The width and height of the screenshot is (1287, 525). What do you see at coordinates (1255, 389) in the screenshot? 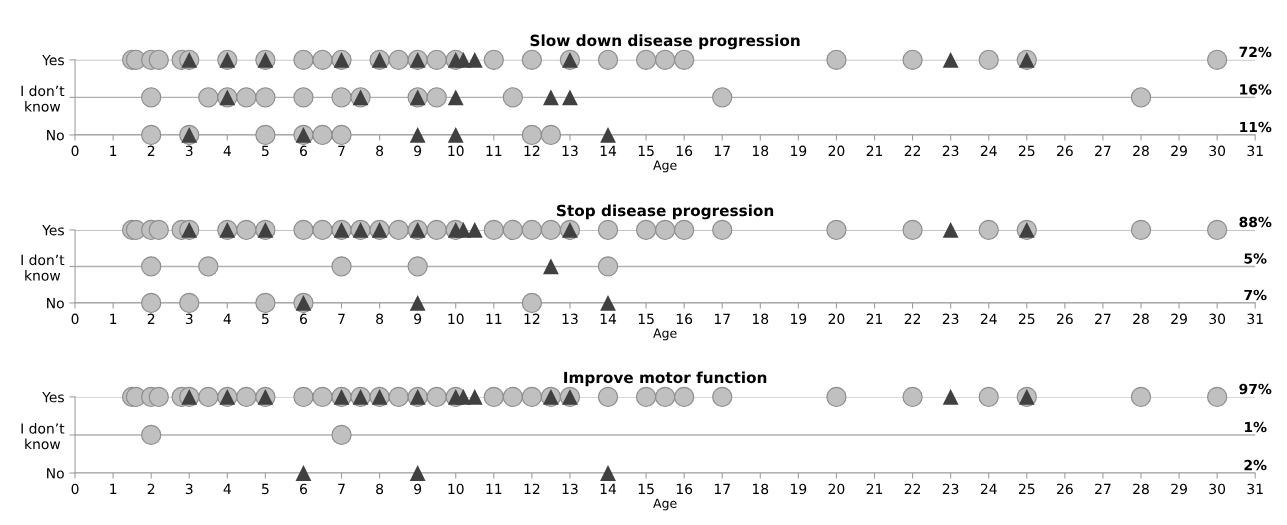
I see `text: 97%` at bounding box center [1255, 389].